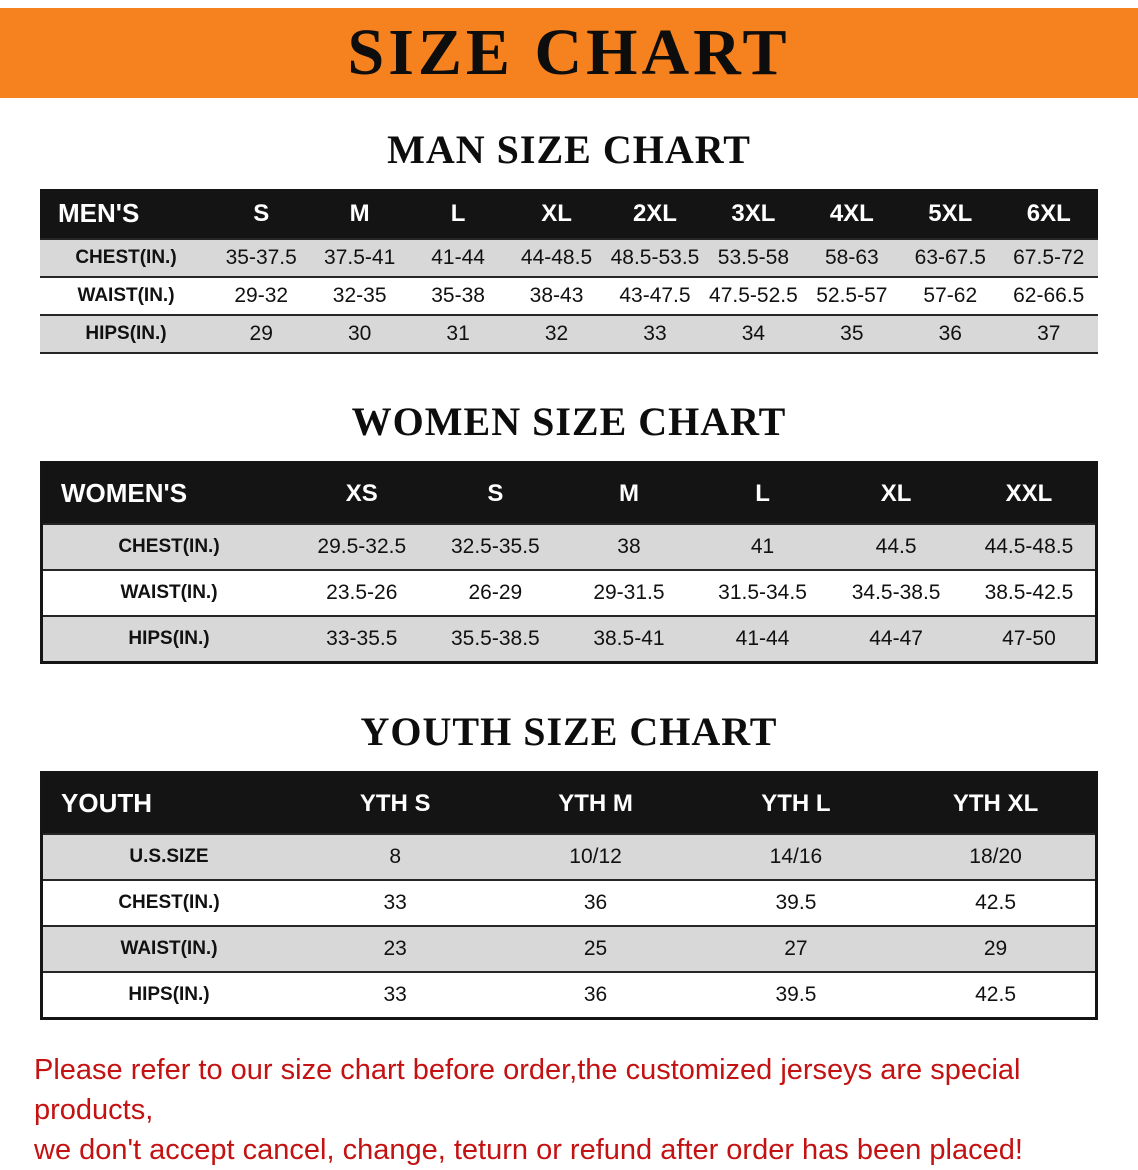 Image resolution: width=1138 pixels, height=1170 pixels. I want to click on size-value-cell: 29.5-32.5, so click(362, 546).